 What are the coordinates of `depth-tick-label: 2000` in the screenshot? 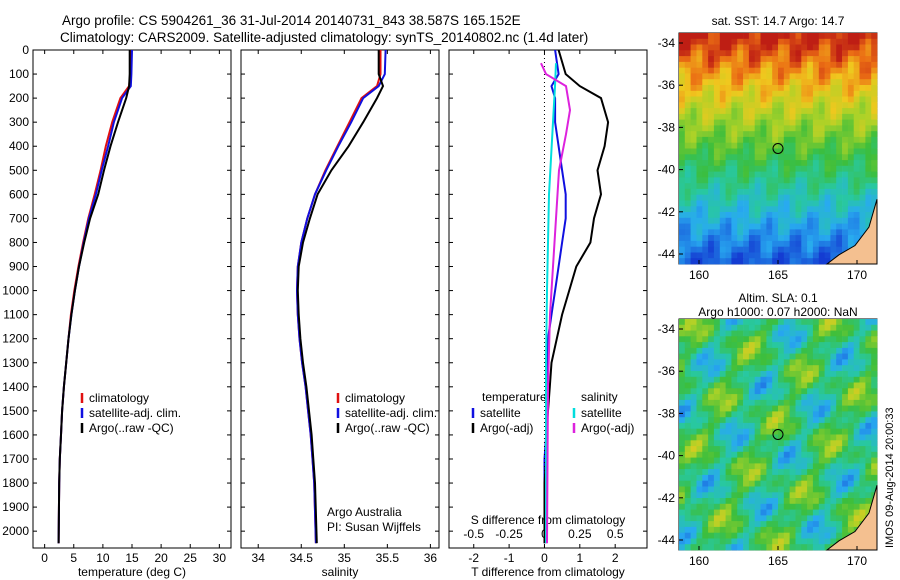 It's located at (15, 531).